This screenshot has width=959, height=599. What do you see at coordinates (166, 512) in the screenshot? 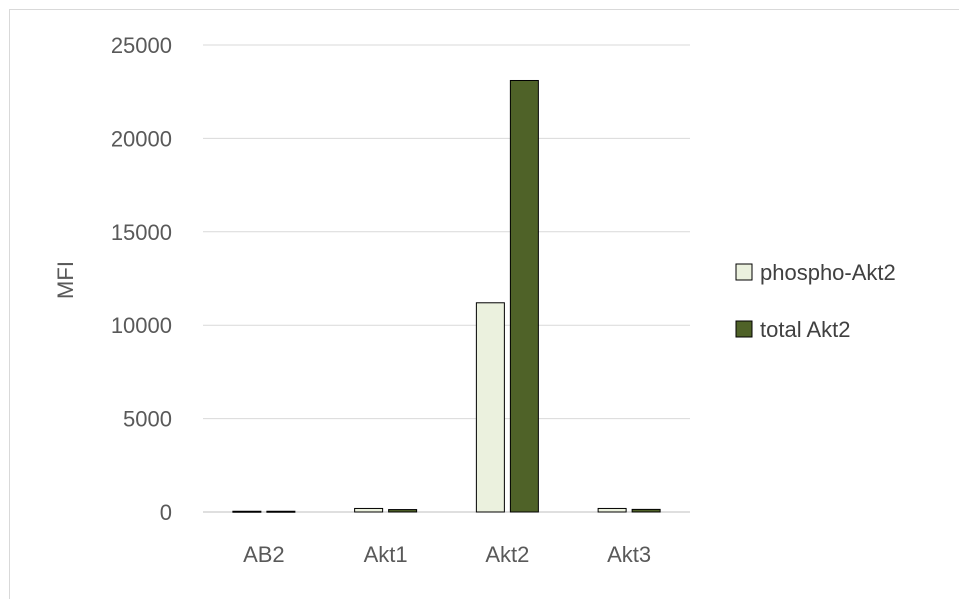
I see `y-tick-label: 0` at bounding box center [166, 512].